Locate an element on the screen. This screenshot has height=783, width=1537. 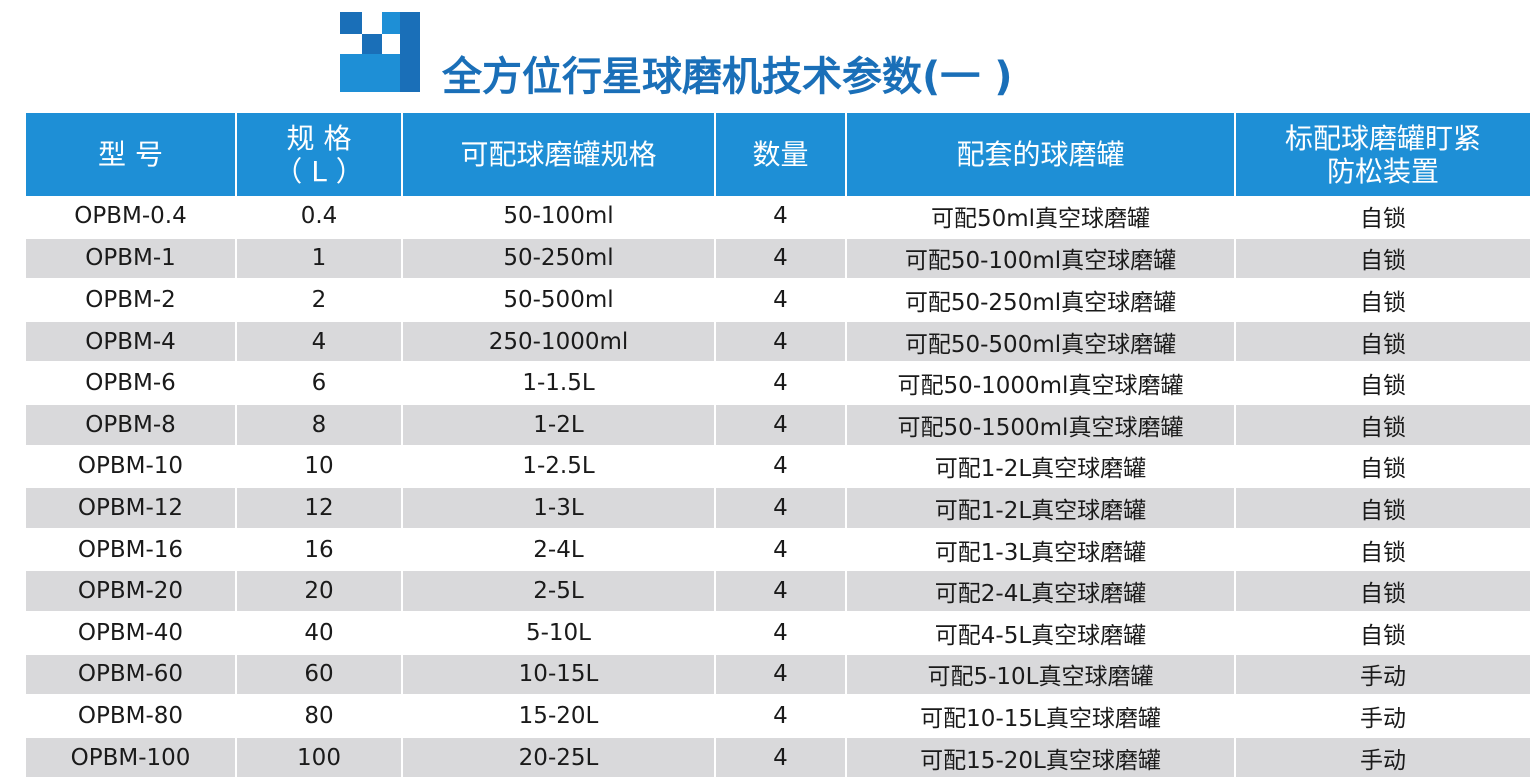
capacity-cell: 8 is located at coordinates (319, 425).